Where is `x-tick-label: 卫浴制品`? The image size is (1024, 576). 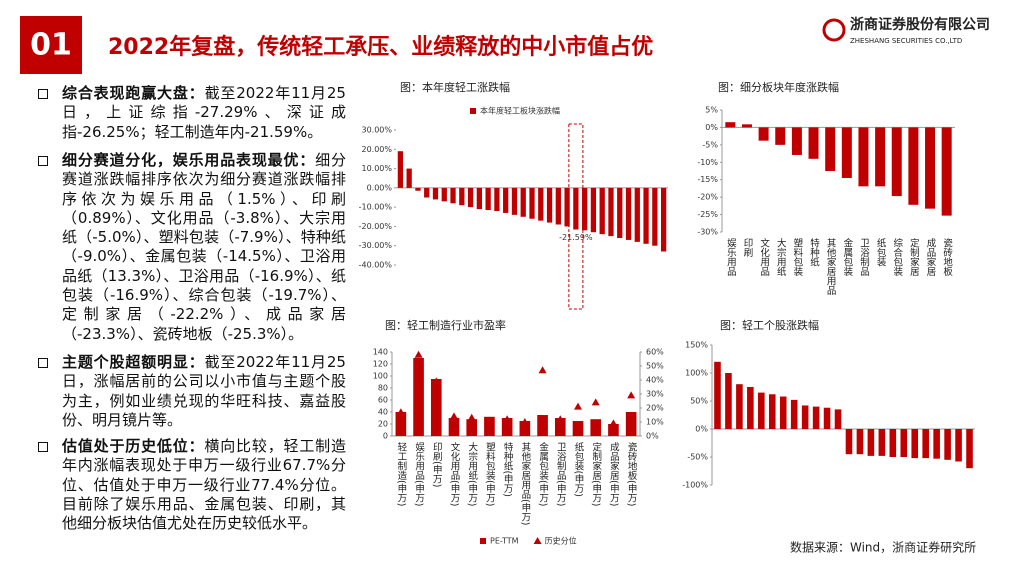 x-tick-label: 卫浴制品 is located at coordinates (864, 257).